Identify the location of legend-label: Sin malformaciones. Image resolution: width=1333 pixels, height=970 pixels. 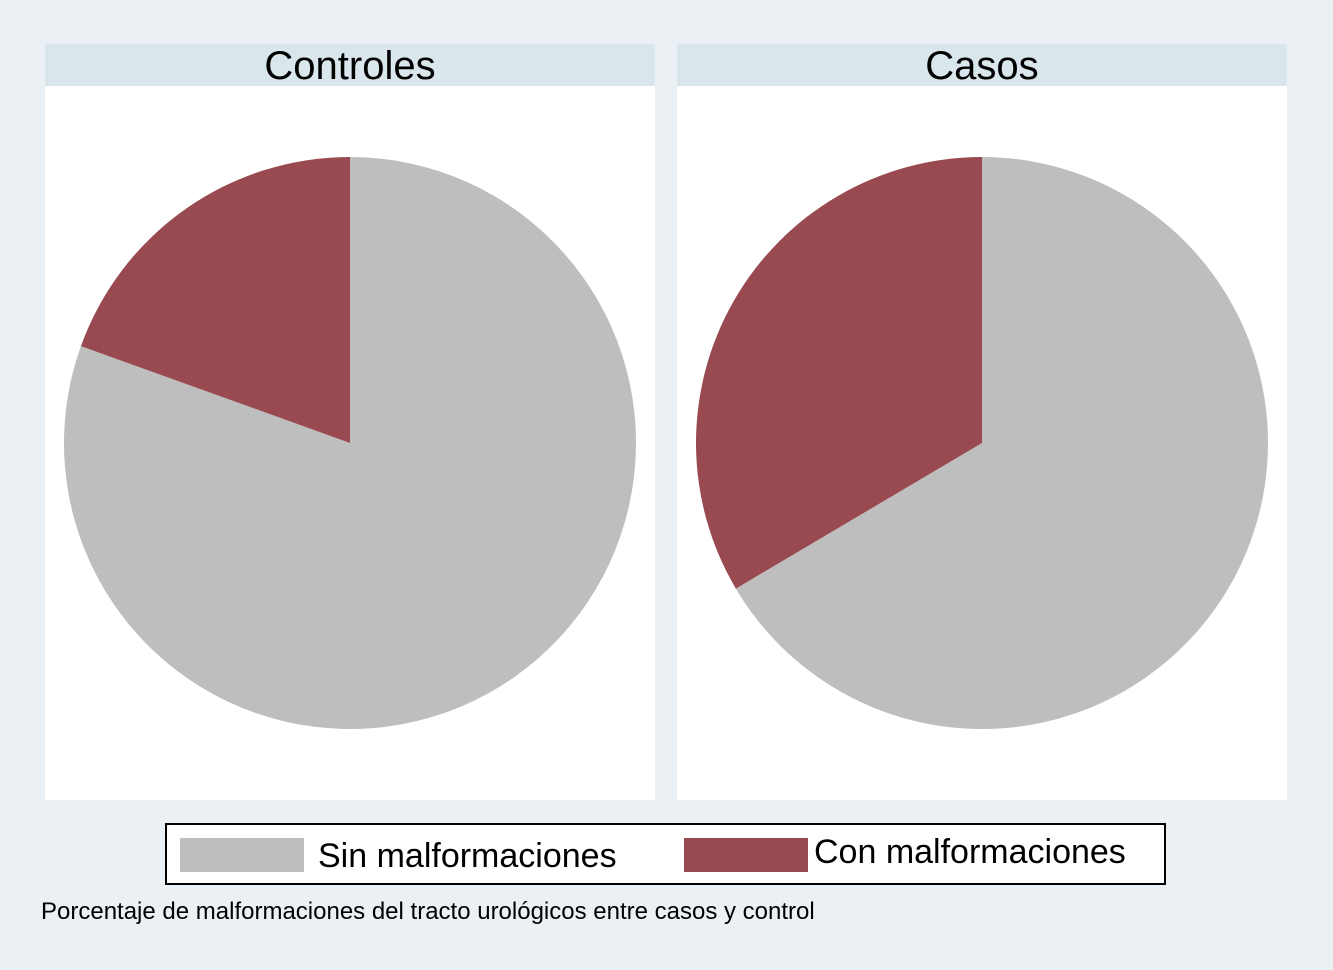
(467, 856).